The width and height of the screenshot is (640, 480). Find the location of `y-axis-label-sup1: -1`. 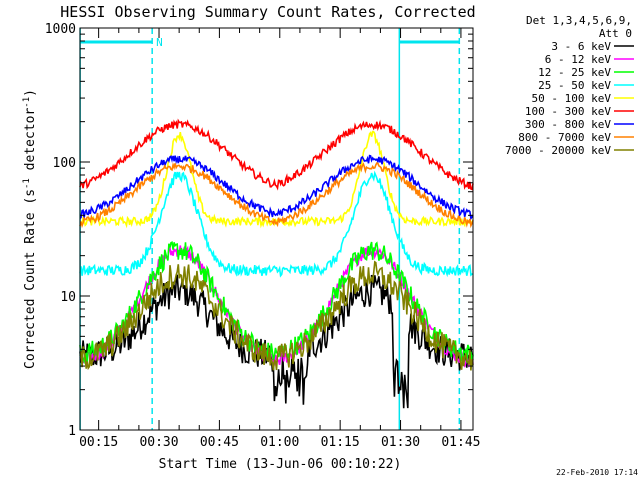

y-axis-label-sup1: -1 is located at coordinates (27, 183).